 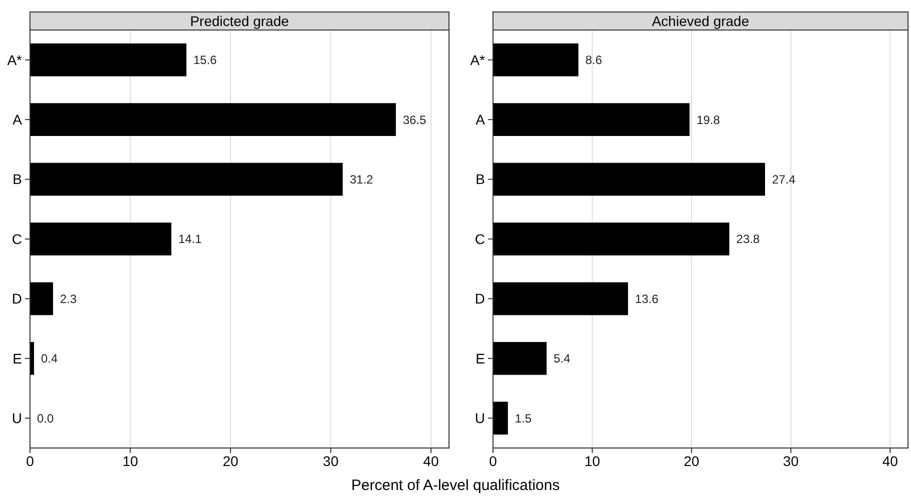 What do you see at coordinates (708, 119) in the screenshot?
I see `data-label: 19.8` at bounding box center [708, 119].